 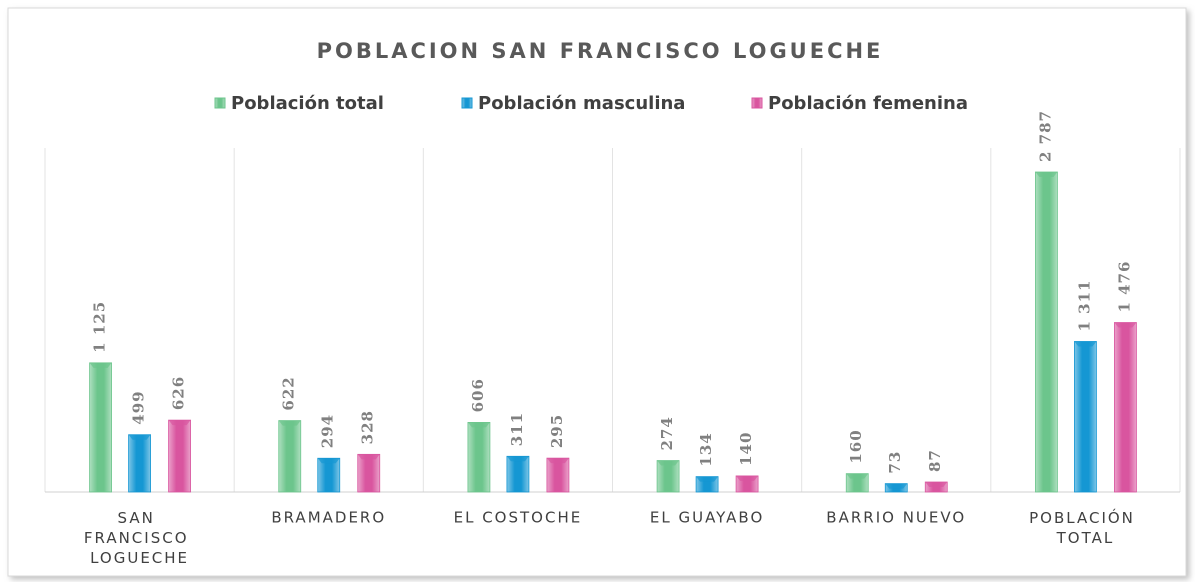 What do you see at coordinates (868, 103) in the screenshot?
I see `legend-label: Población femenina` at bounding box center [868, 103].